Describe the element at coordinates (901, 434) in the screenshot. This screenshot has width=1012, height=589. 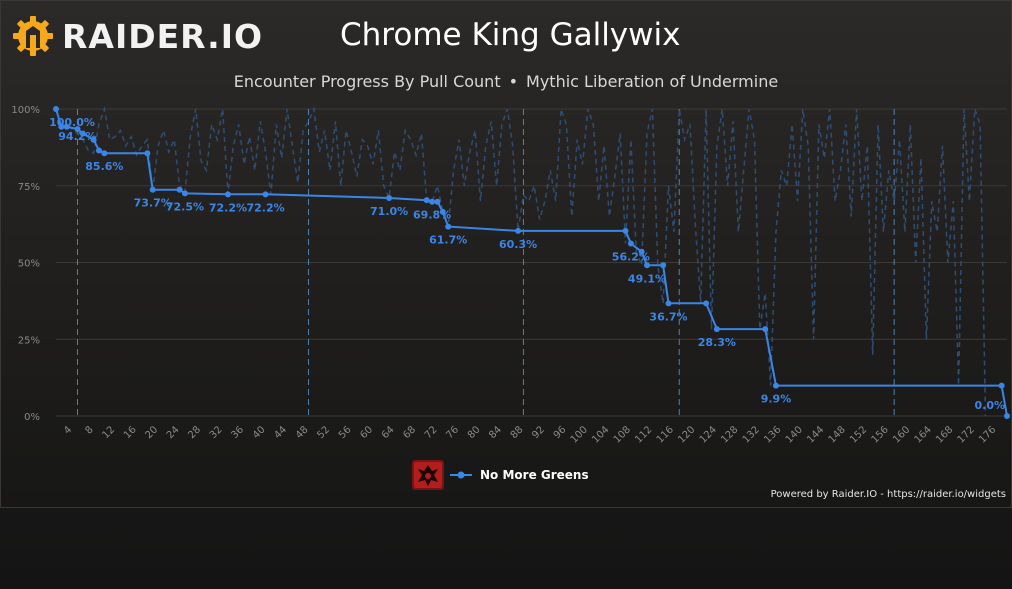
I see `x-tick-label: 160` at that location.